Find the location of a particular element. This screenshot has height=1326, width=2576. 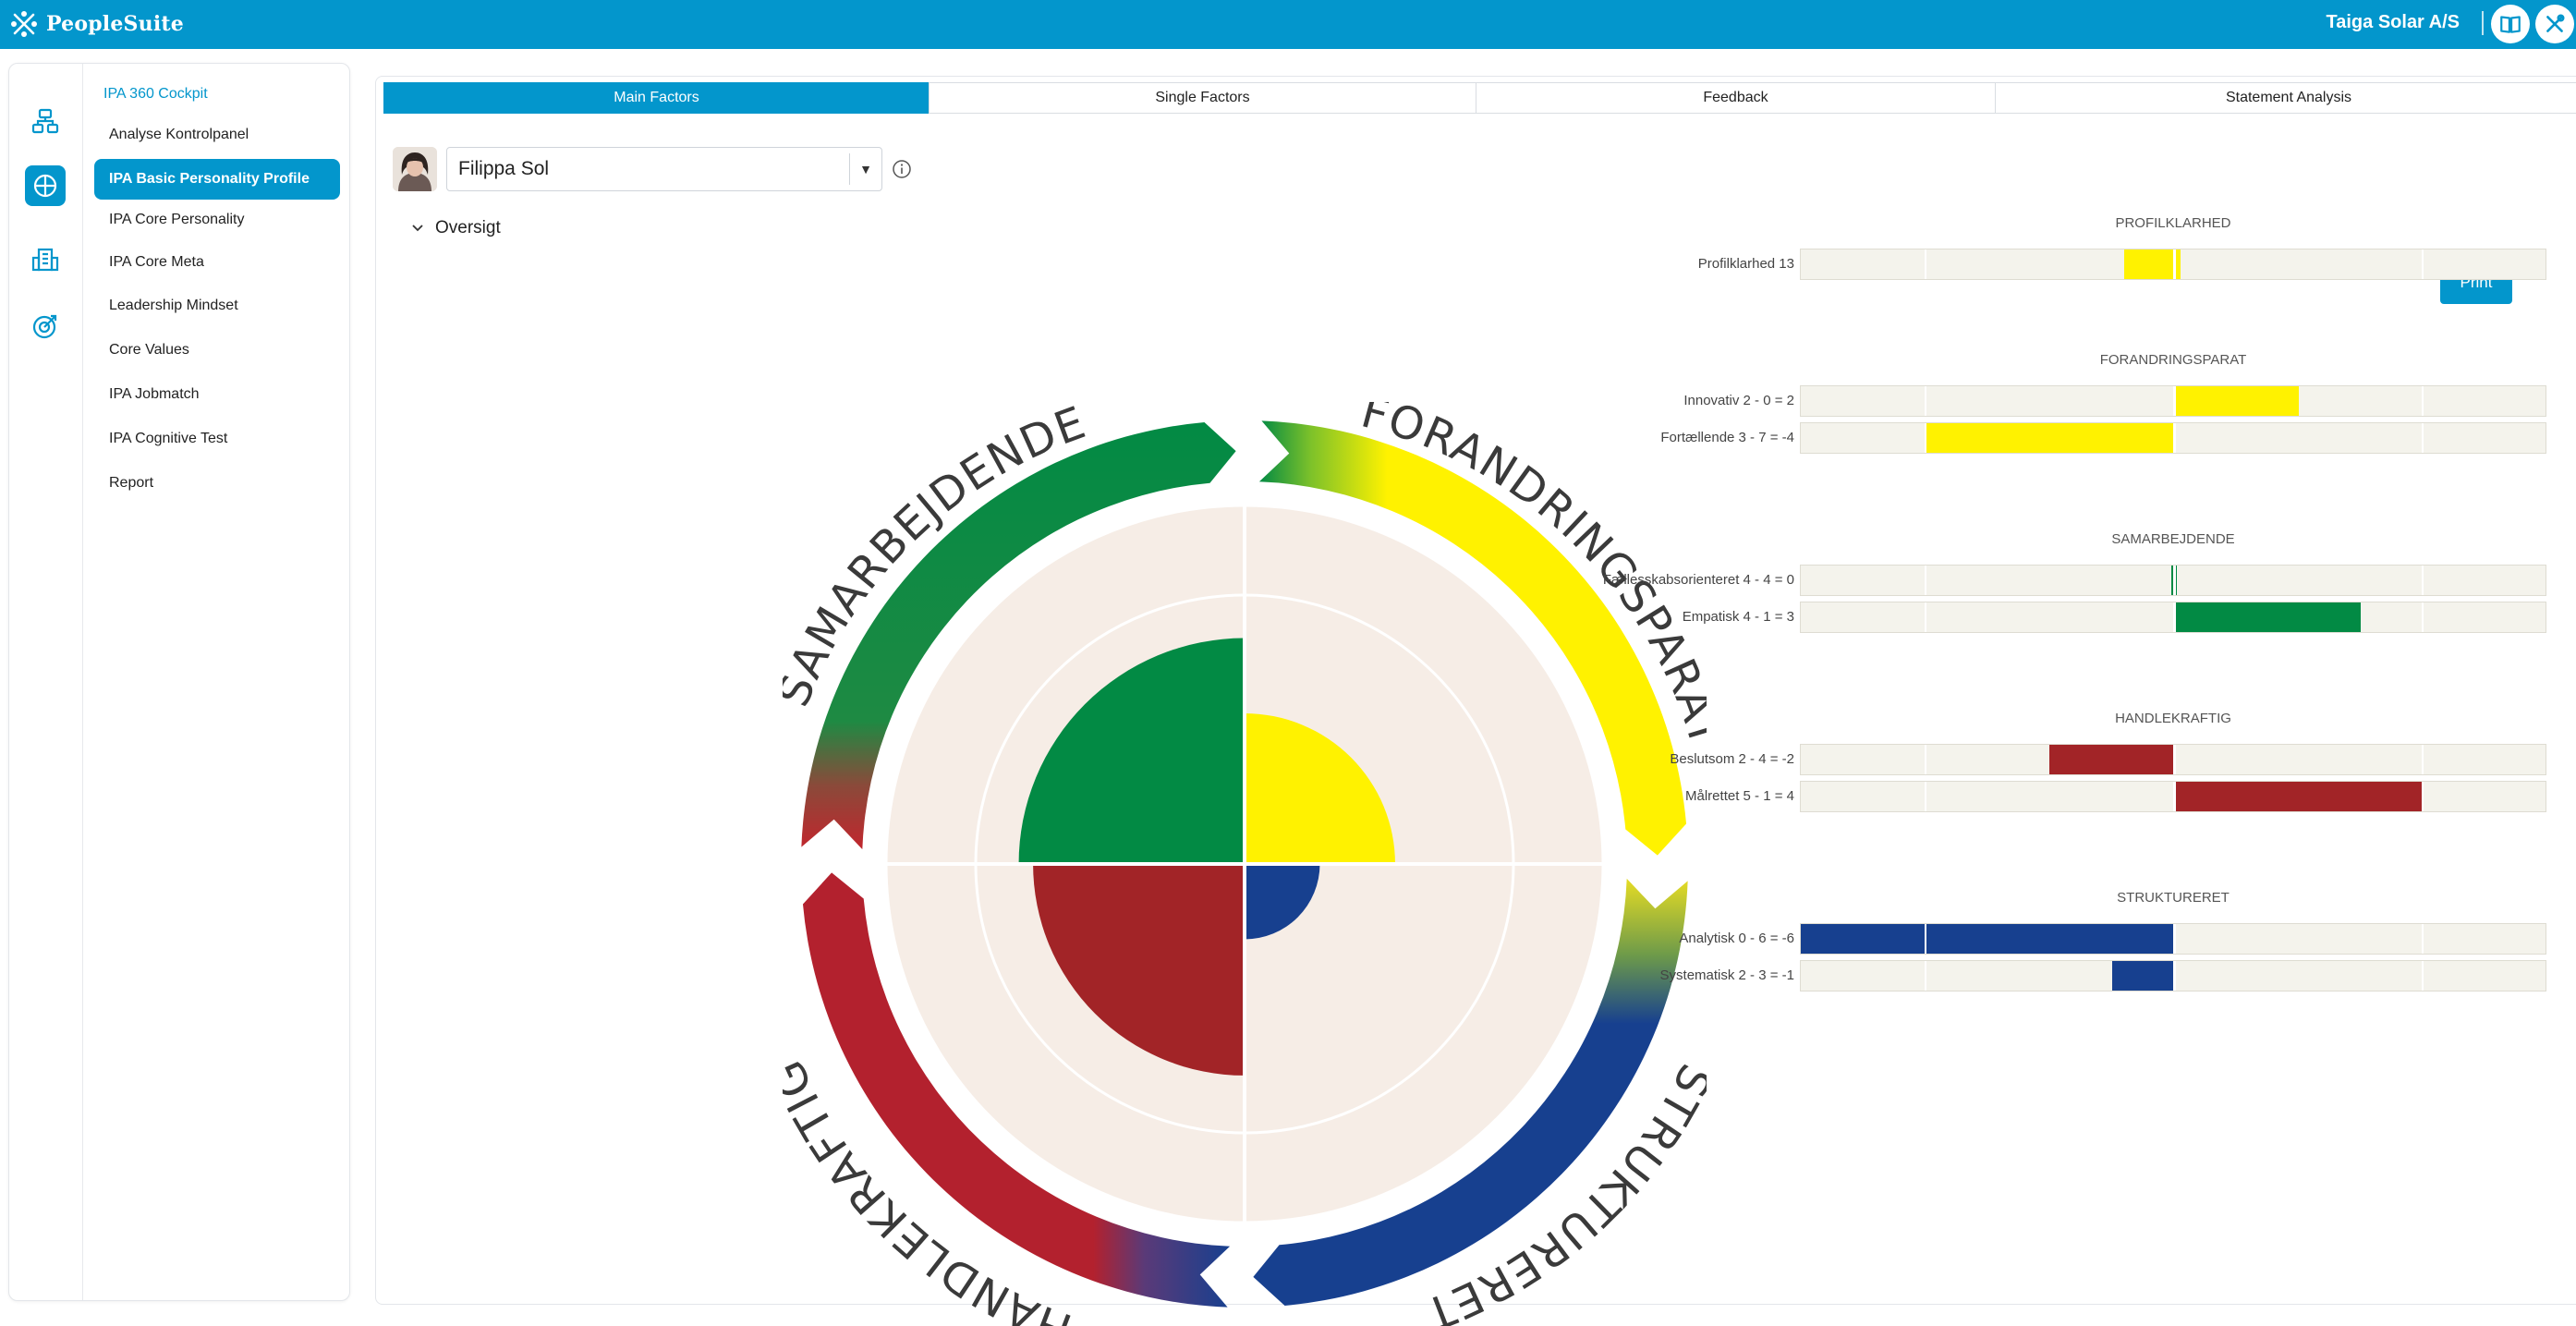

nav-item-leadership-mindset: Leadership Mindset is located at coordinates (173, 305).